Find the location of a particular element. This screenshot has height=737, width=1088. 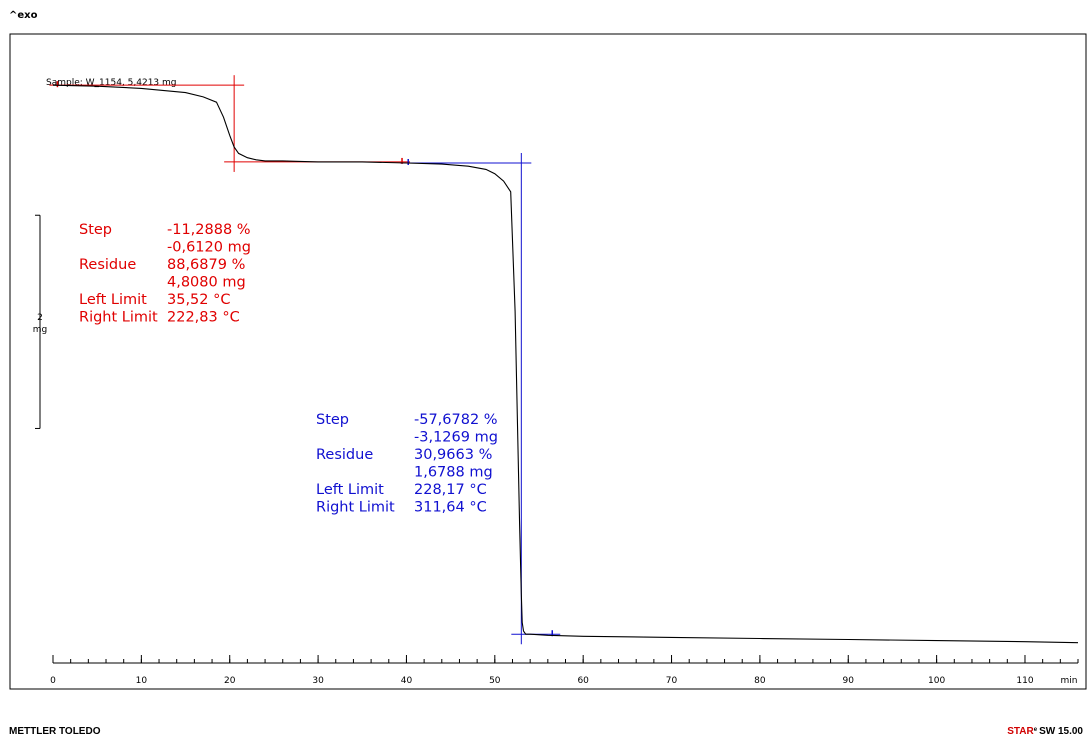

y-scale-value: 2 is located at coordinates (40, 318).